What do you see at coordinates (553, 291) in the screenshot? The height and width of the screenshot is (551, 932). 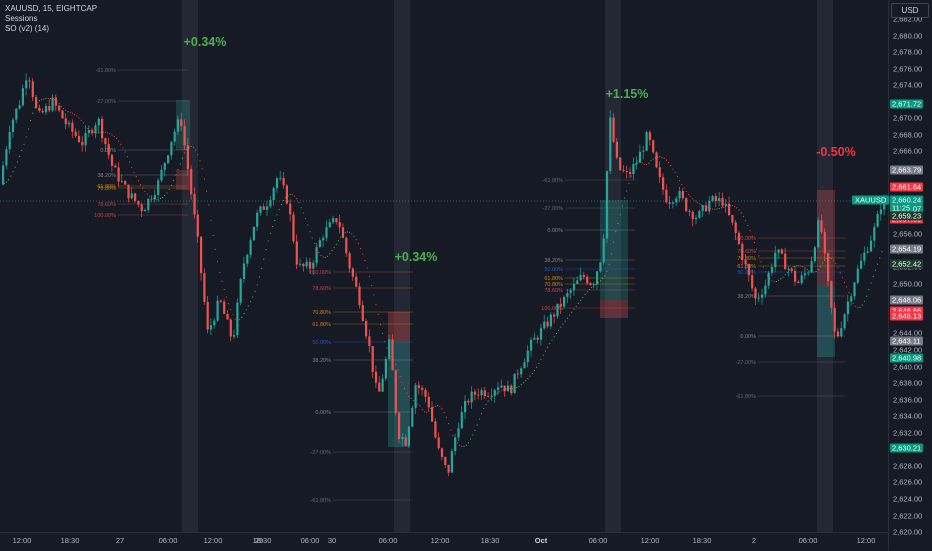 I see `fib-level-label: 78.60%` at bounding box center [553, 291].